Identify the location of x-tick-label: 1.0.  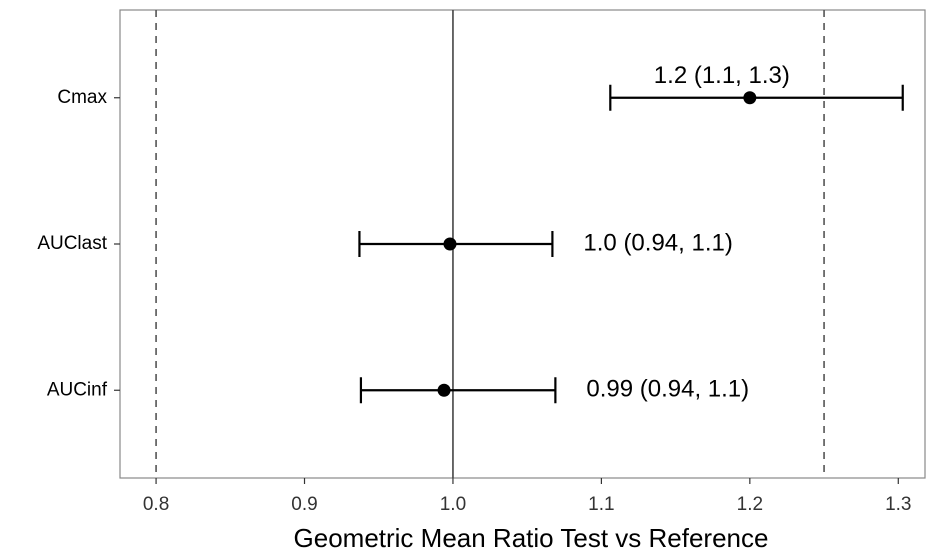
(453, 504).